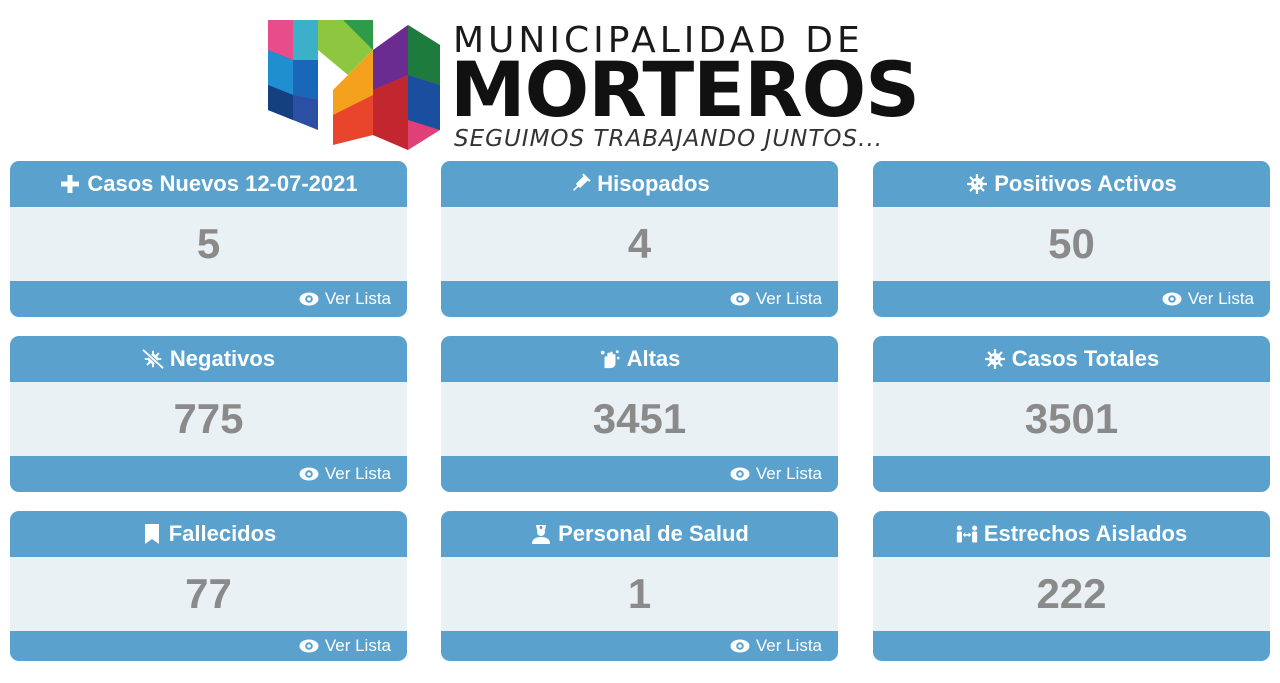  I want to click on card-personal-salud: Personal de Salud 1 Ver Lista, so click(639, 586).